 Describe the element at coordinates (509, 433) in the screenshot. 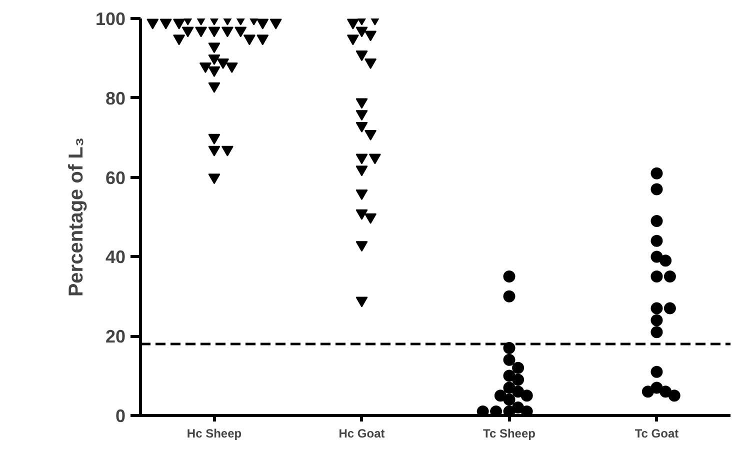

I see `x-tick-label: Tc Sheep` at that location.